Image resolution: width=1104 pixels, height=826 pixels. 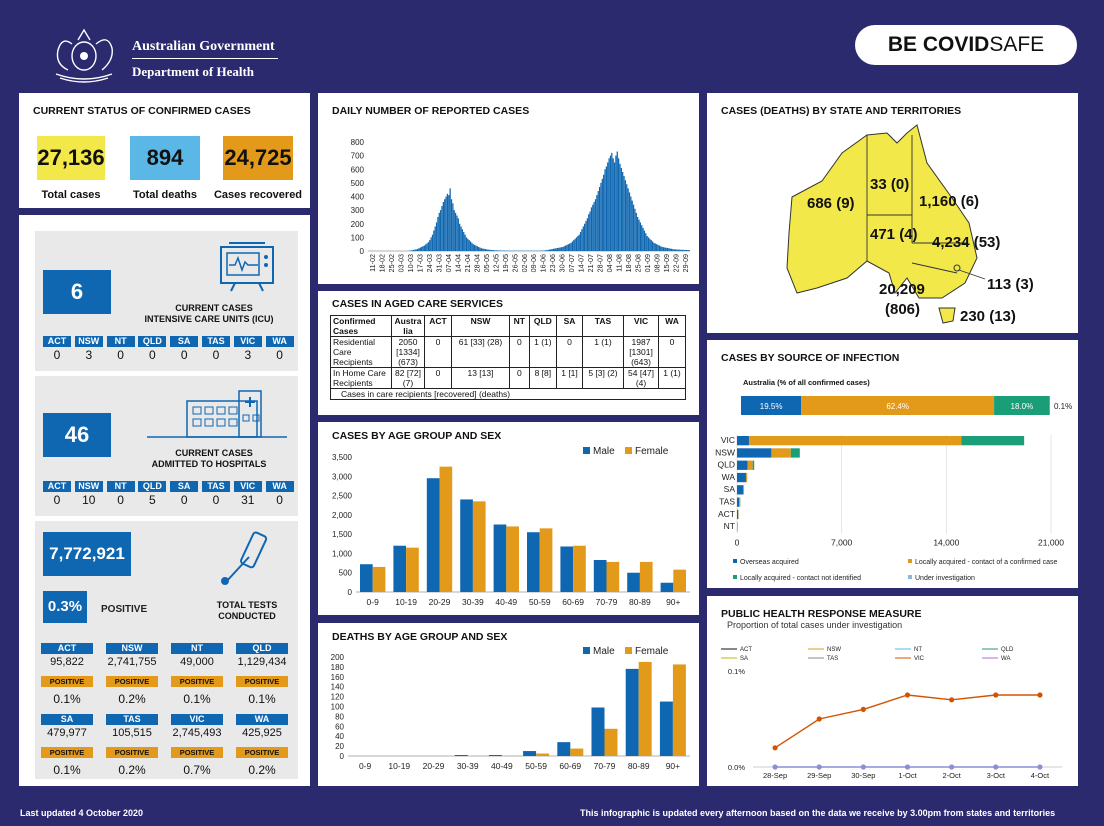 I want to click on state-value-nt: 0, so click(x=120, y=355).